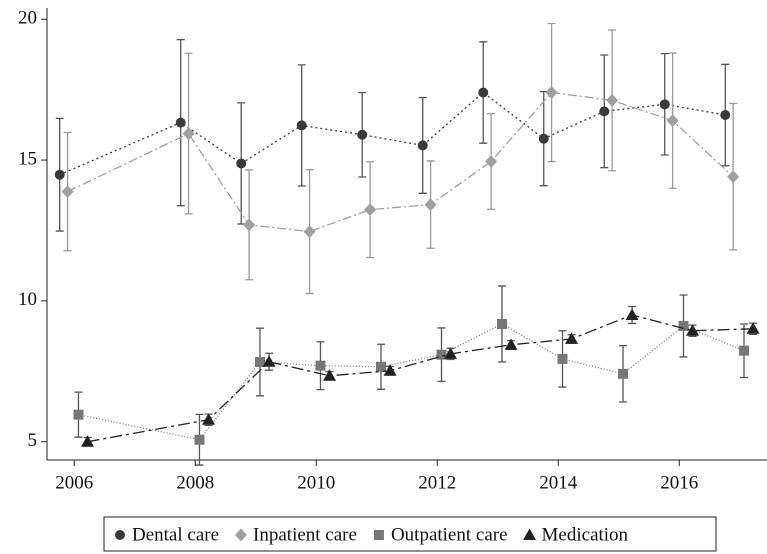 The height and width of the screenshot is (554, 767). What do you see at coordinates (437, 482) in the screenshot?
I see `x-tick-label: 2012` at bounding box center [437, 482].